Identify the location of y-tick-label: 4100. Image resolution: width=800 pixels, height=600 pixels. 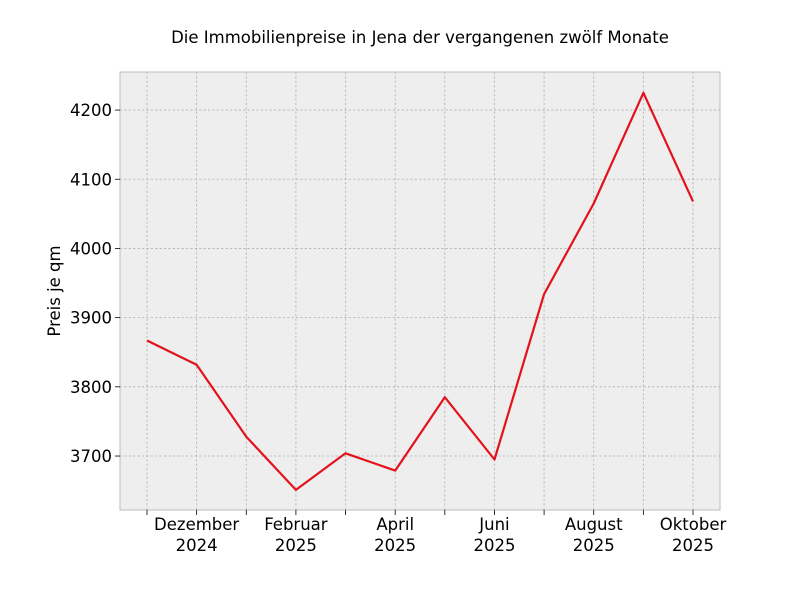
(91, 179).